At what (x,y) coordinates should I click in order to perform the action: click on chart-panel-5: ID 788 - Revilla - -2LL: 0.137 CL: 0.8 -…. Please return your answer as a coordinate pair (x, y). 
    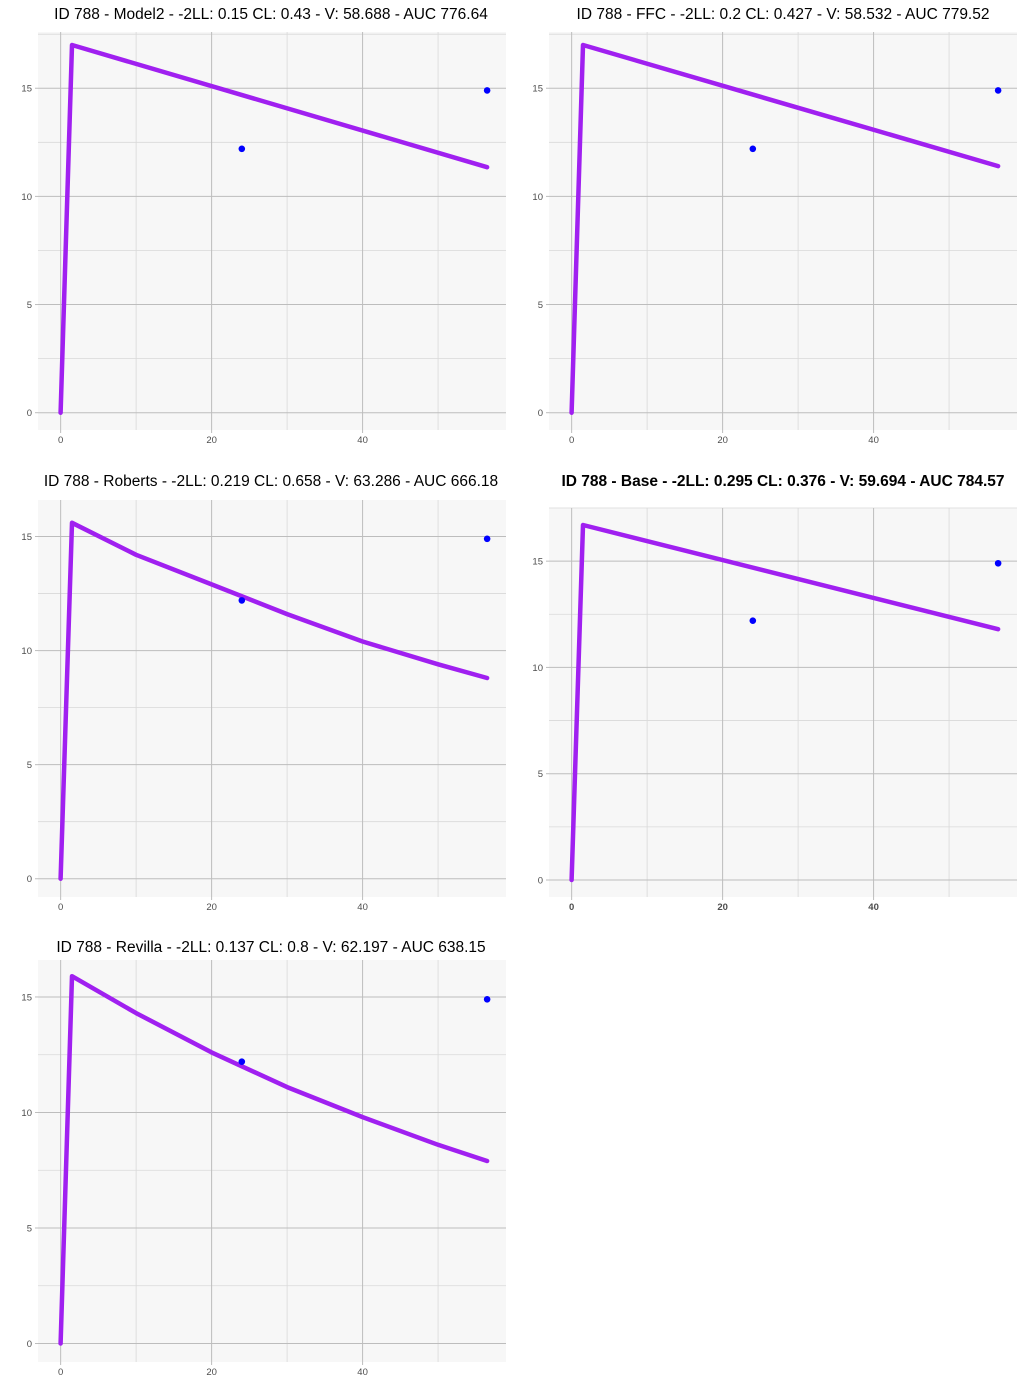
    Looking at the image, I should click on (263, 1158).